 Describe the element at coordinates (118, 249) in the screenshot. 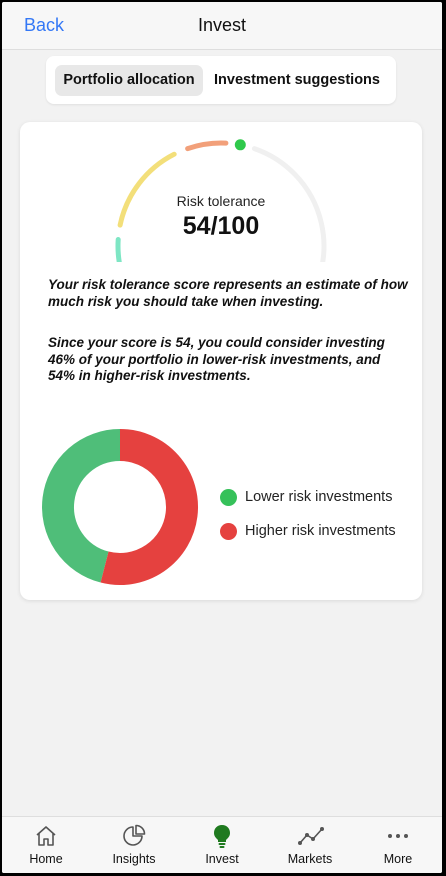

I see `gauge-segment-low` at that location.